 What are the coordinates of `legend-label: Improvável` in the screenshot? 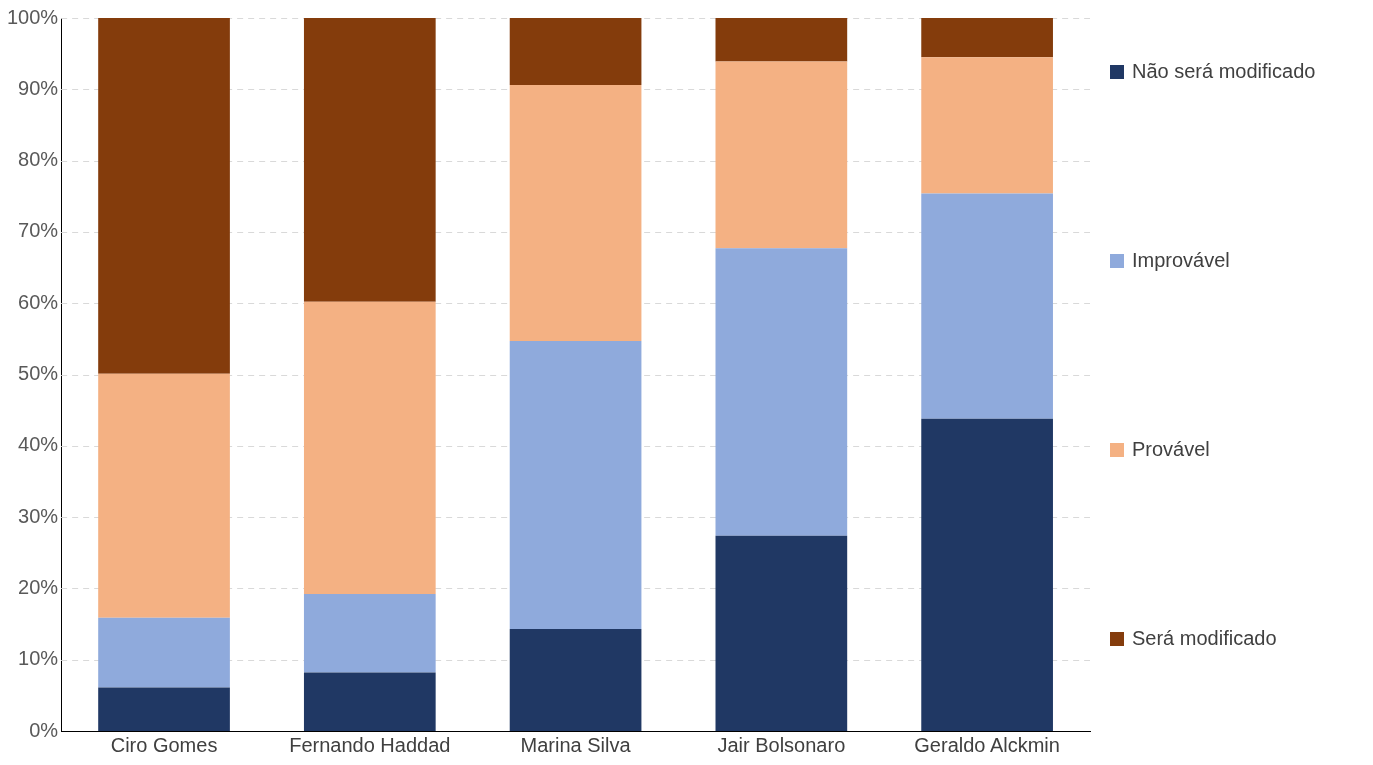 It's located at (1181, 260).